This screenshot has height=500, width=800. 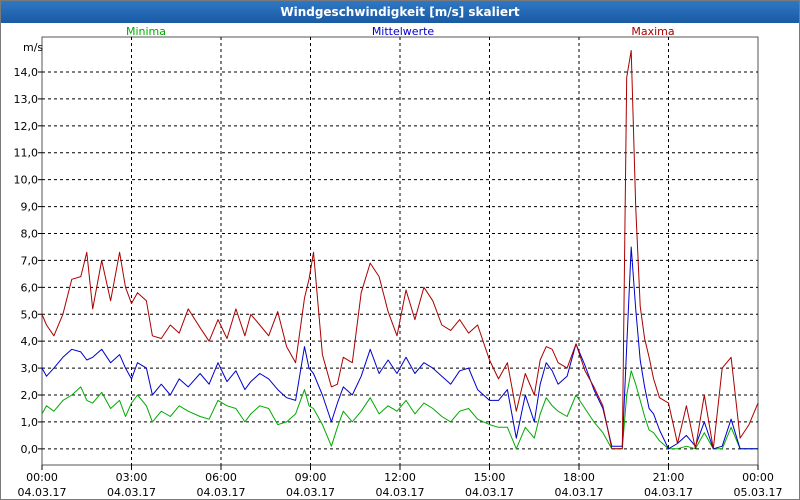 I want to click on y-tick-label: 5,0, so click(x=30, y=314).